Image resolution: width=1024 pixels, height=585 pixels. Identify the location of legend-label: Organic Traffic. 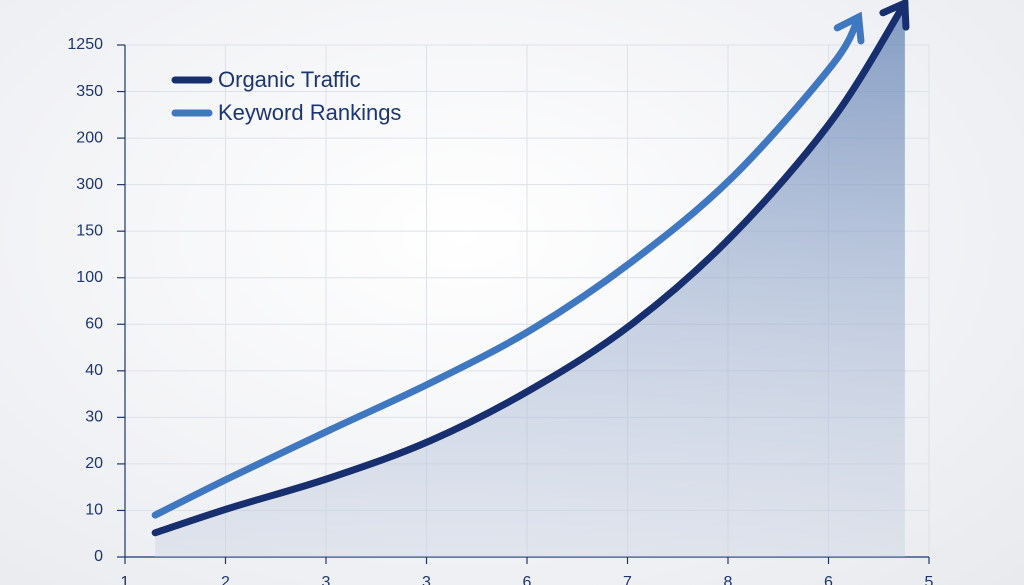
(289, 79).